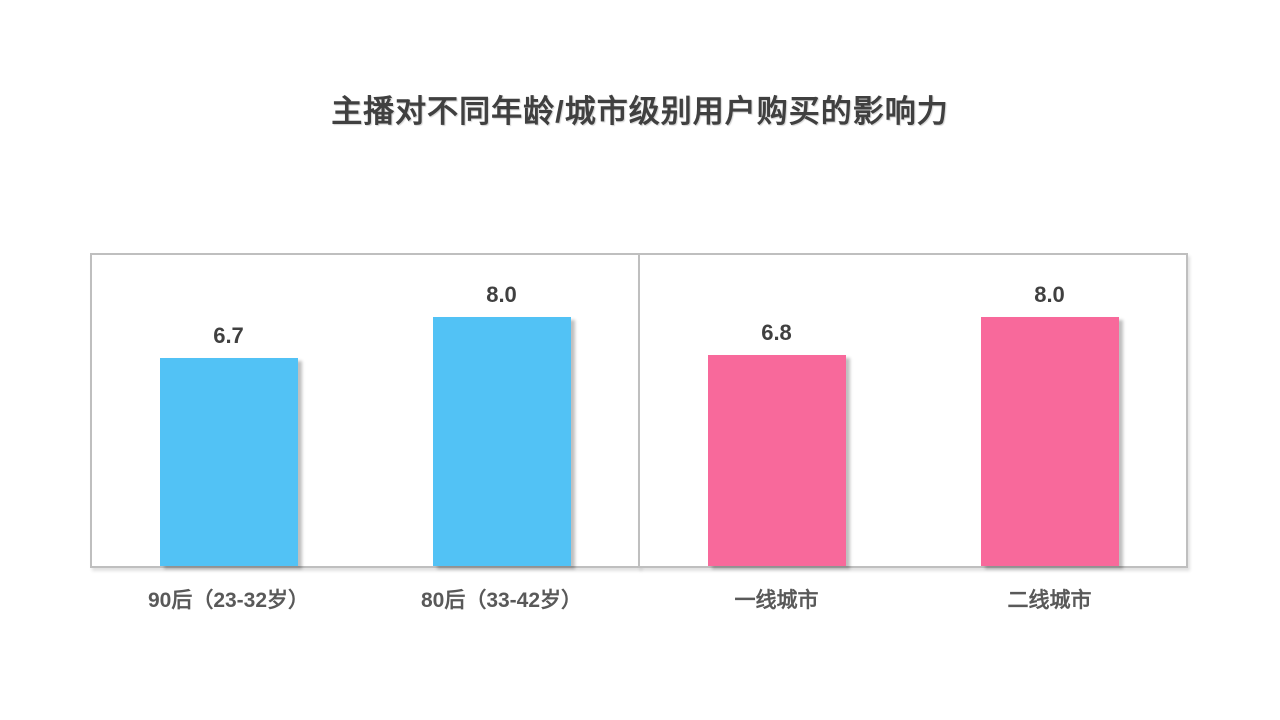 This screenshot has height=720, width=1280. What do you see at coordinates (640, 111) in the screenshot?
I see `chart-title: 主播对不同年龄/城市级别用户购买的影响力` at bounding box center [640, 111].